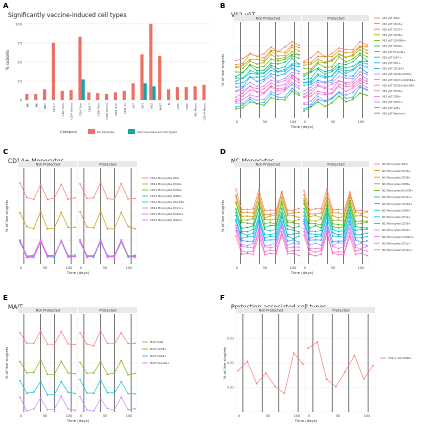 The height and width of the screenshot is (440, 439). I want to click on y-tick-label: 0.03, so click(230, 339).